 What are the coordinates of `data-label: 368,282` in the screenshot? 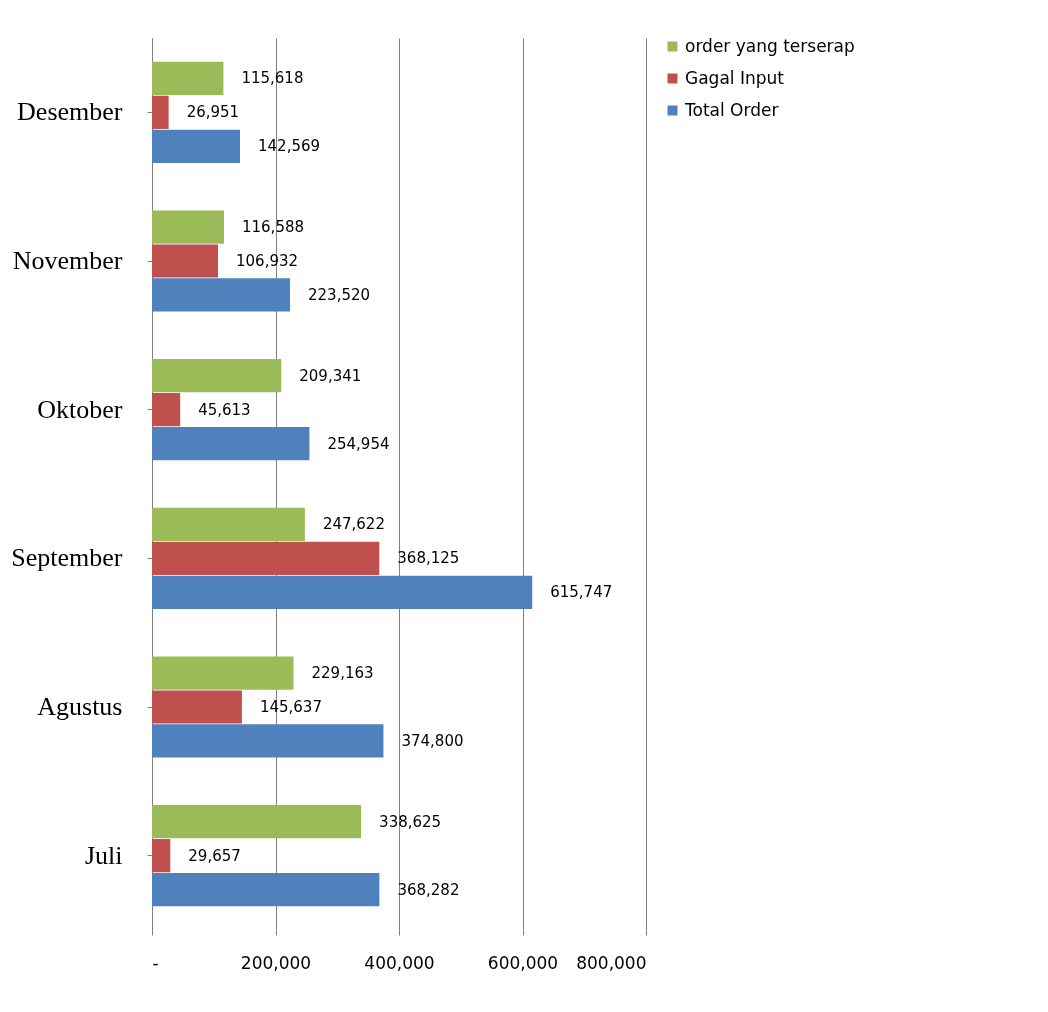 It's located at (428, 889).